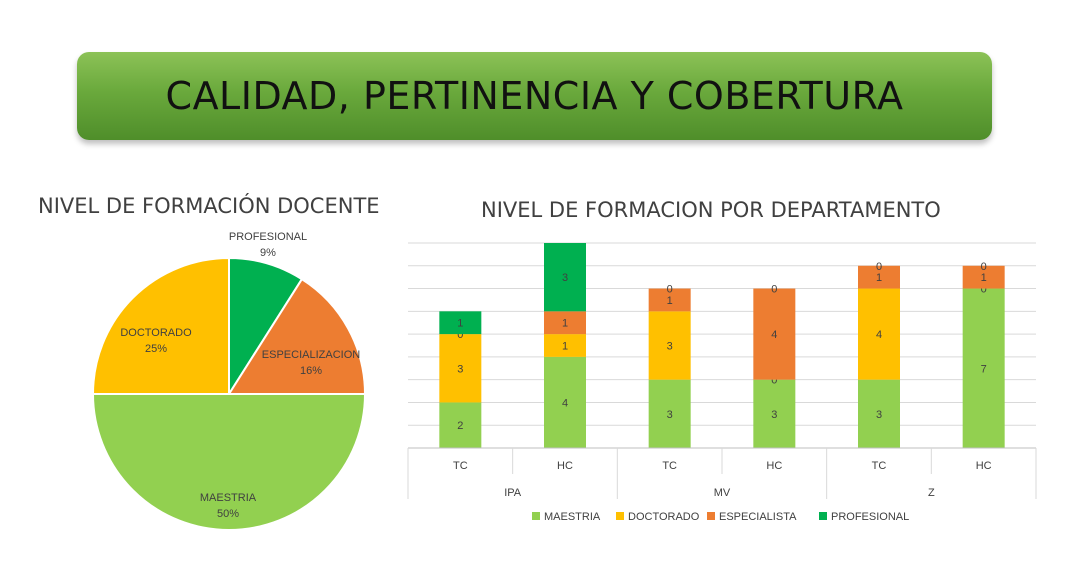  Describe the element at coordinates (572, 517) in the screenshot. I see `legend-label-maestria: MAESTRIA` at that location.